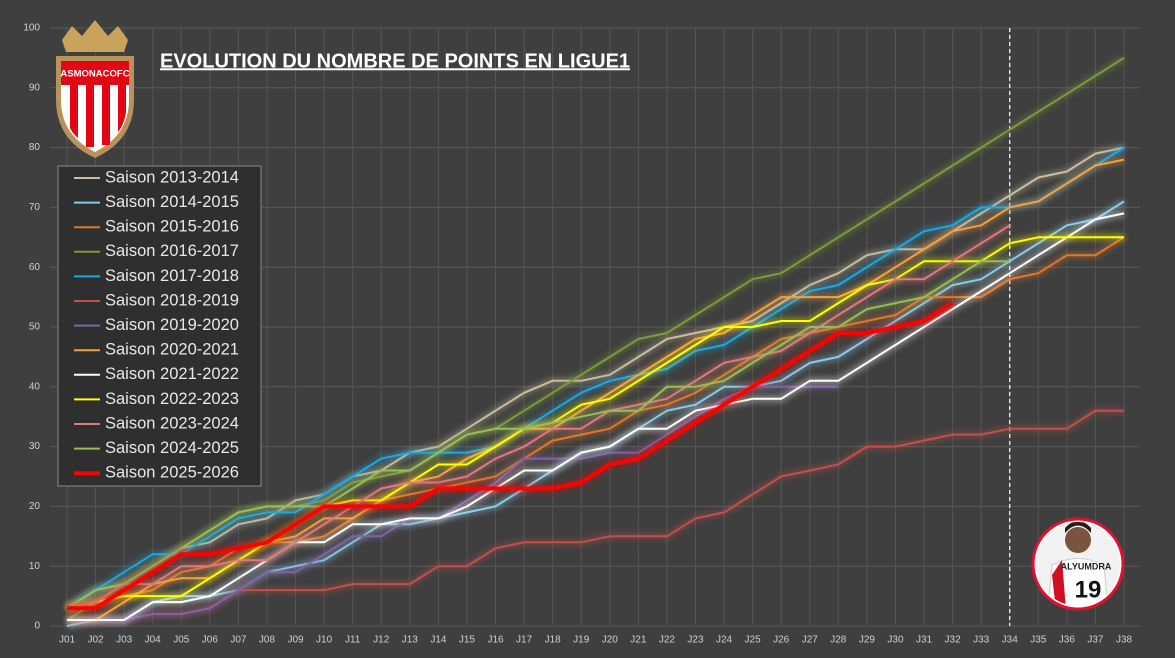 Image resolution: width=1175 pixels, height=658 pixels. Describe the element at coordinates (695, 640) in the screenshot. I see `x-tick-label: J23` at that location.